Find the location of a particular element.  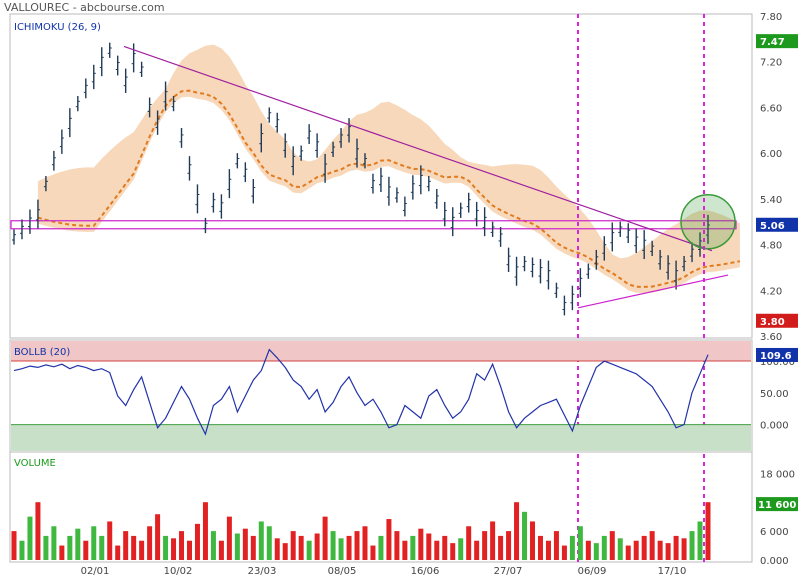

price-axis-tick: 7.80 is located at coordinates (771, 17).